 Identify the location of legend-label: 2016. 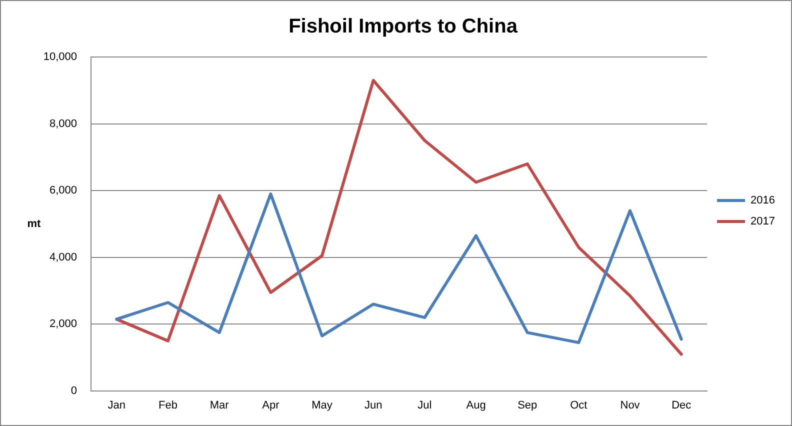
(763, 200).